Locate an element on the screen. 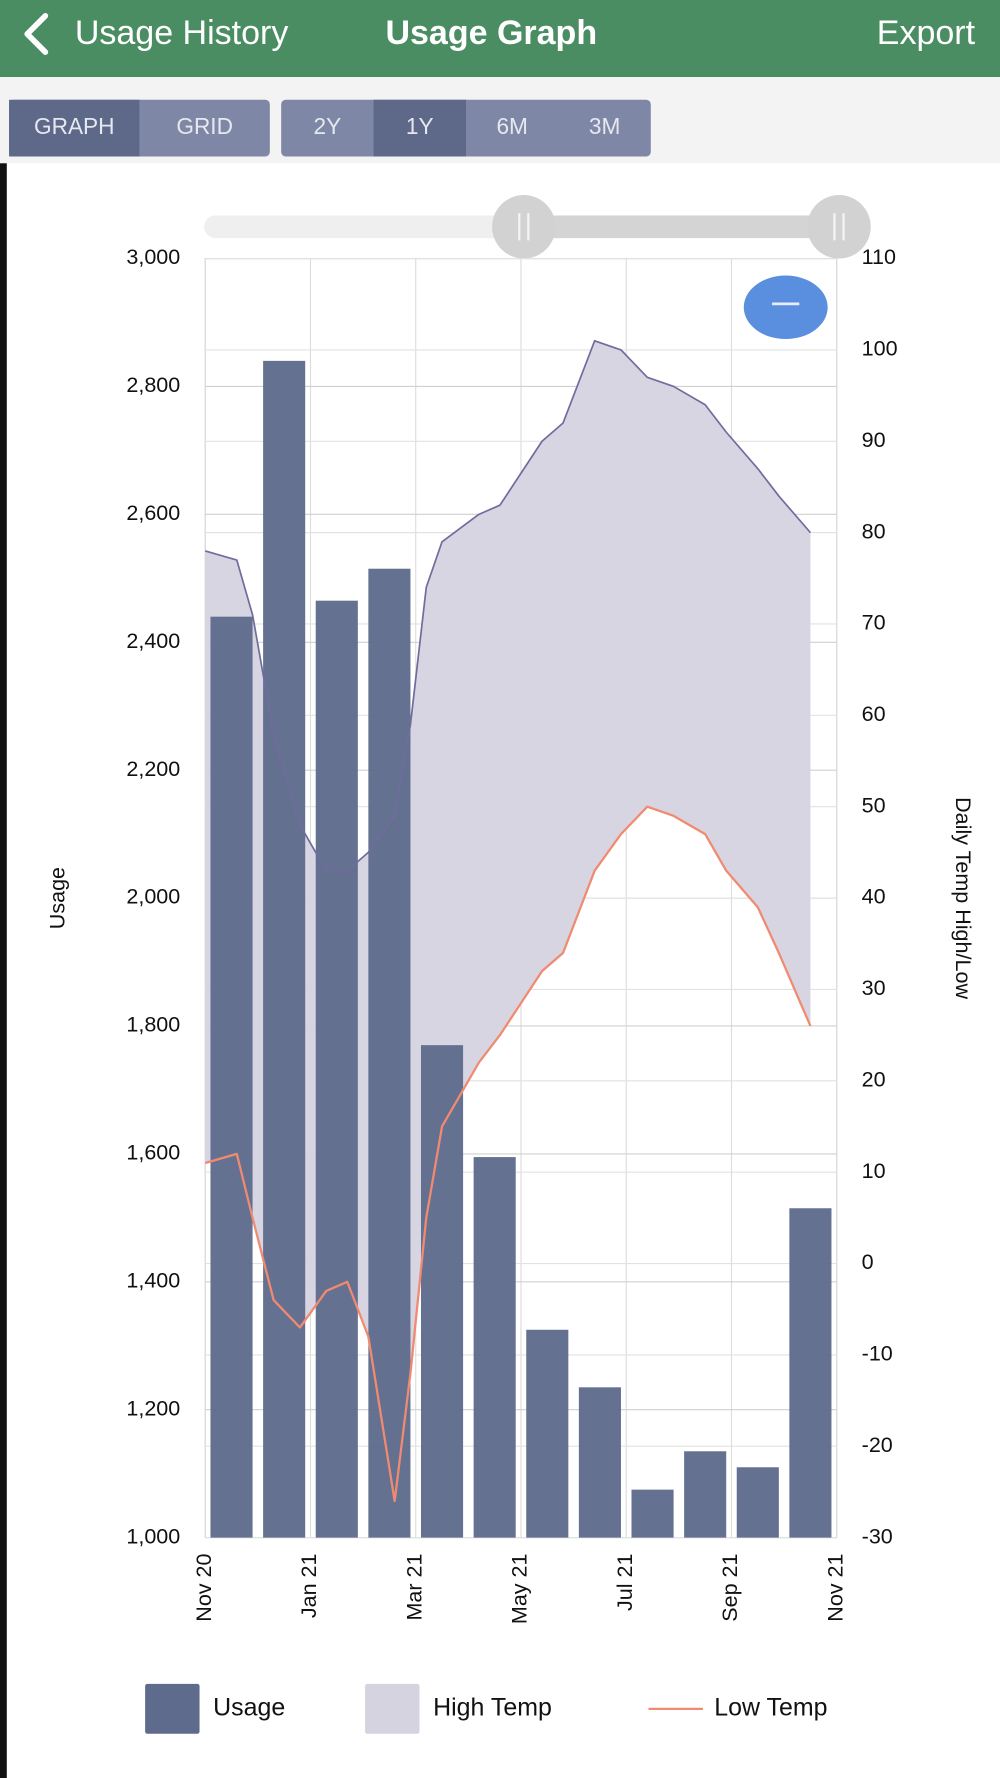 This screenshot has height=1778, width=1000. slider-track is located at coordinates (368, 227).